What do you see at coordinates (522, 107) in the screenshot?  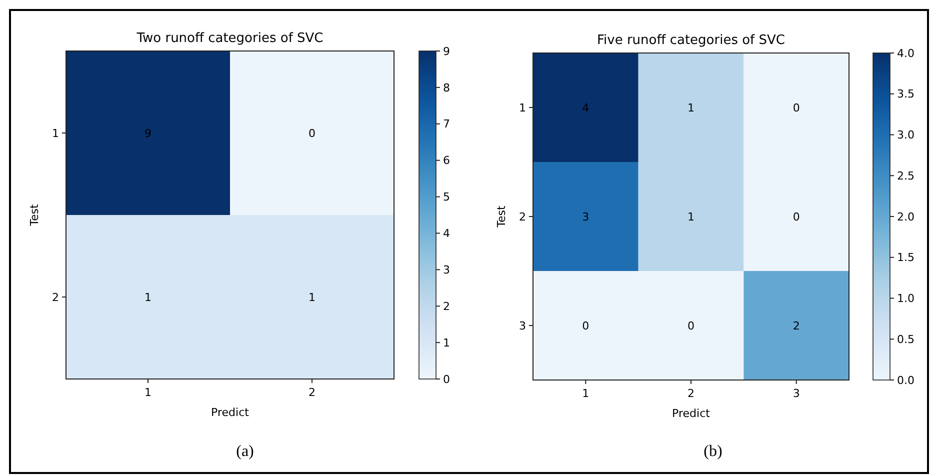 I see `y-tick-label: 1` at bounding box center [522, 107].